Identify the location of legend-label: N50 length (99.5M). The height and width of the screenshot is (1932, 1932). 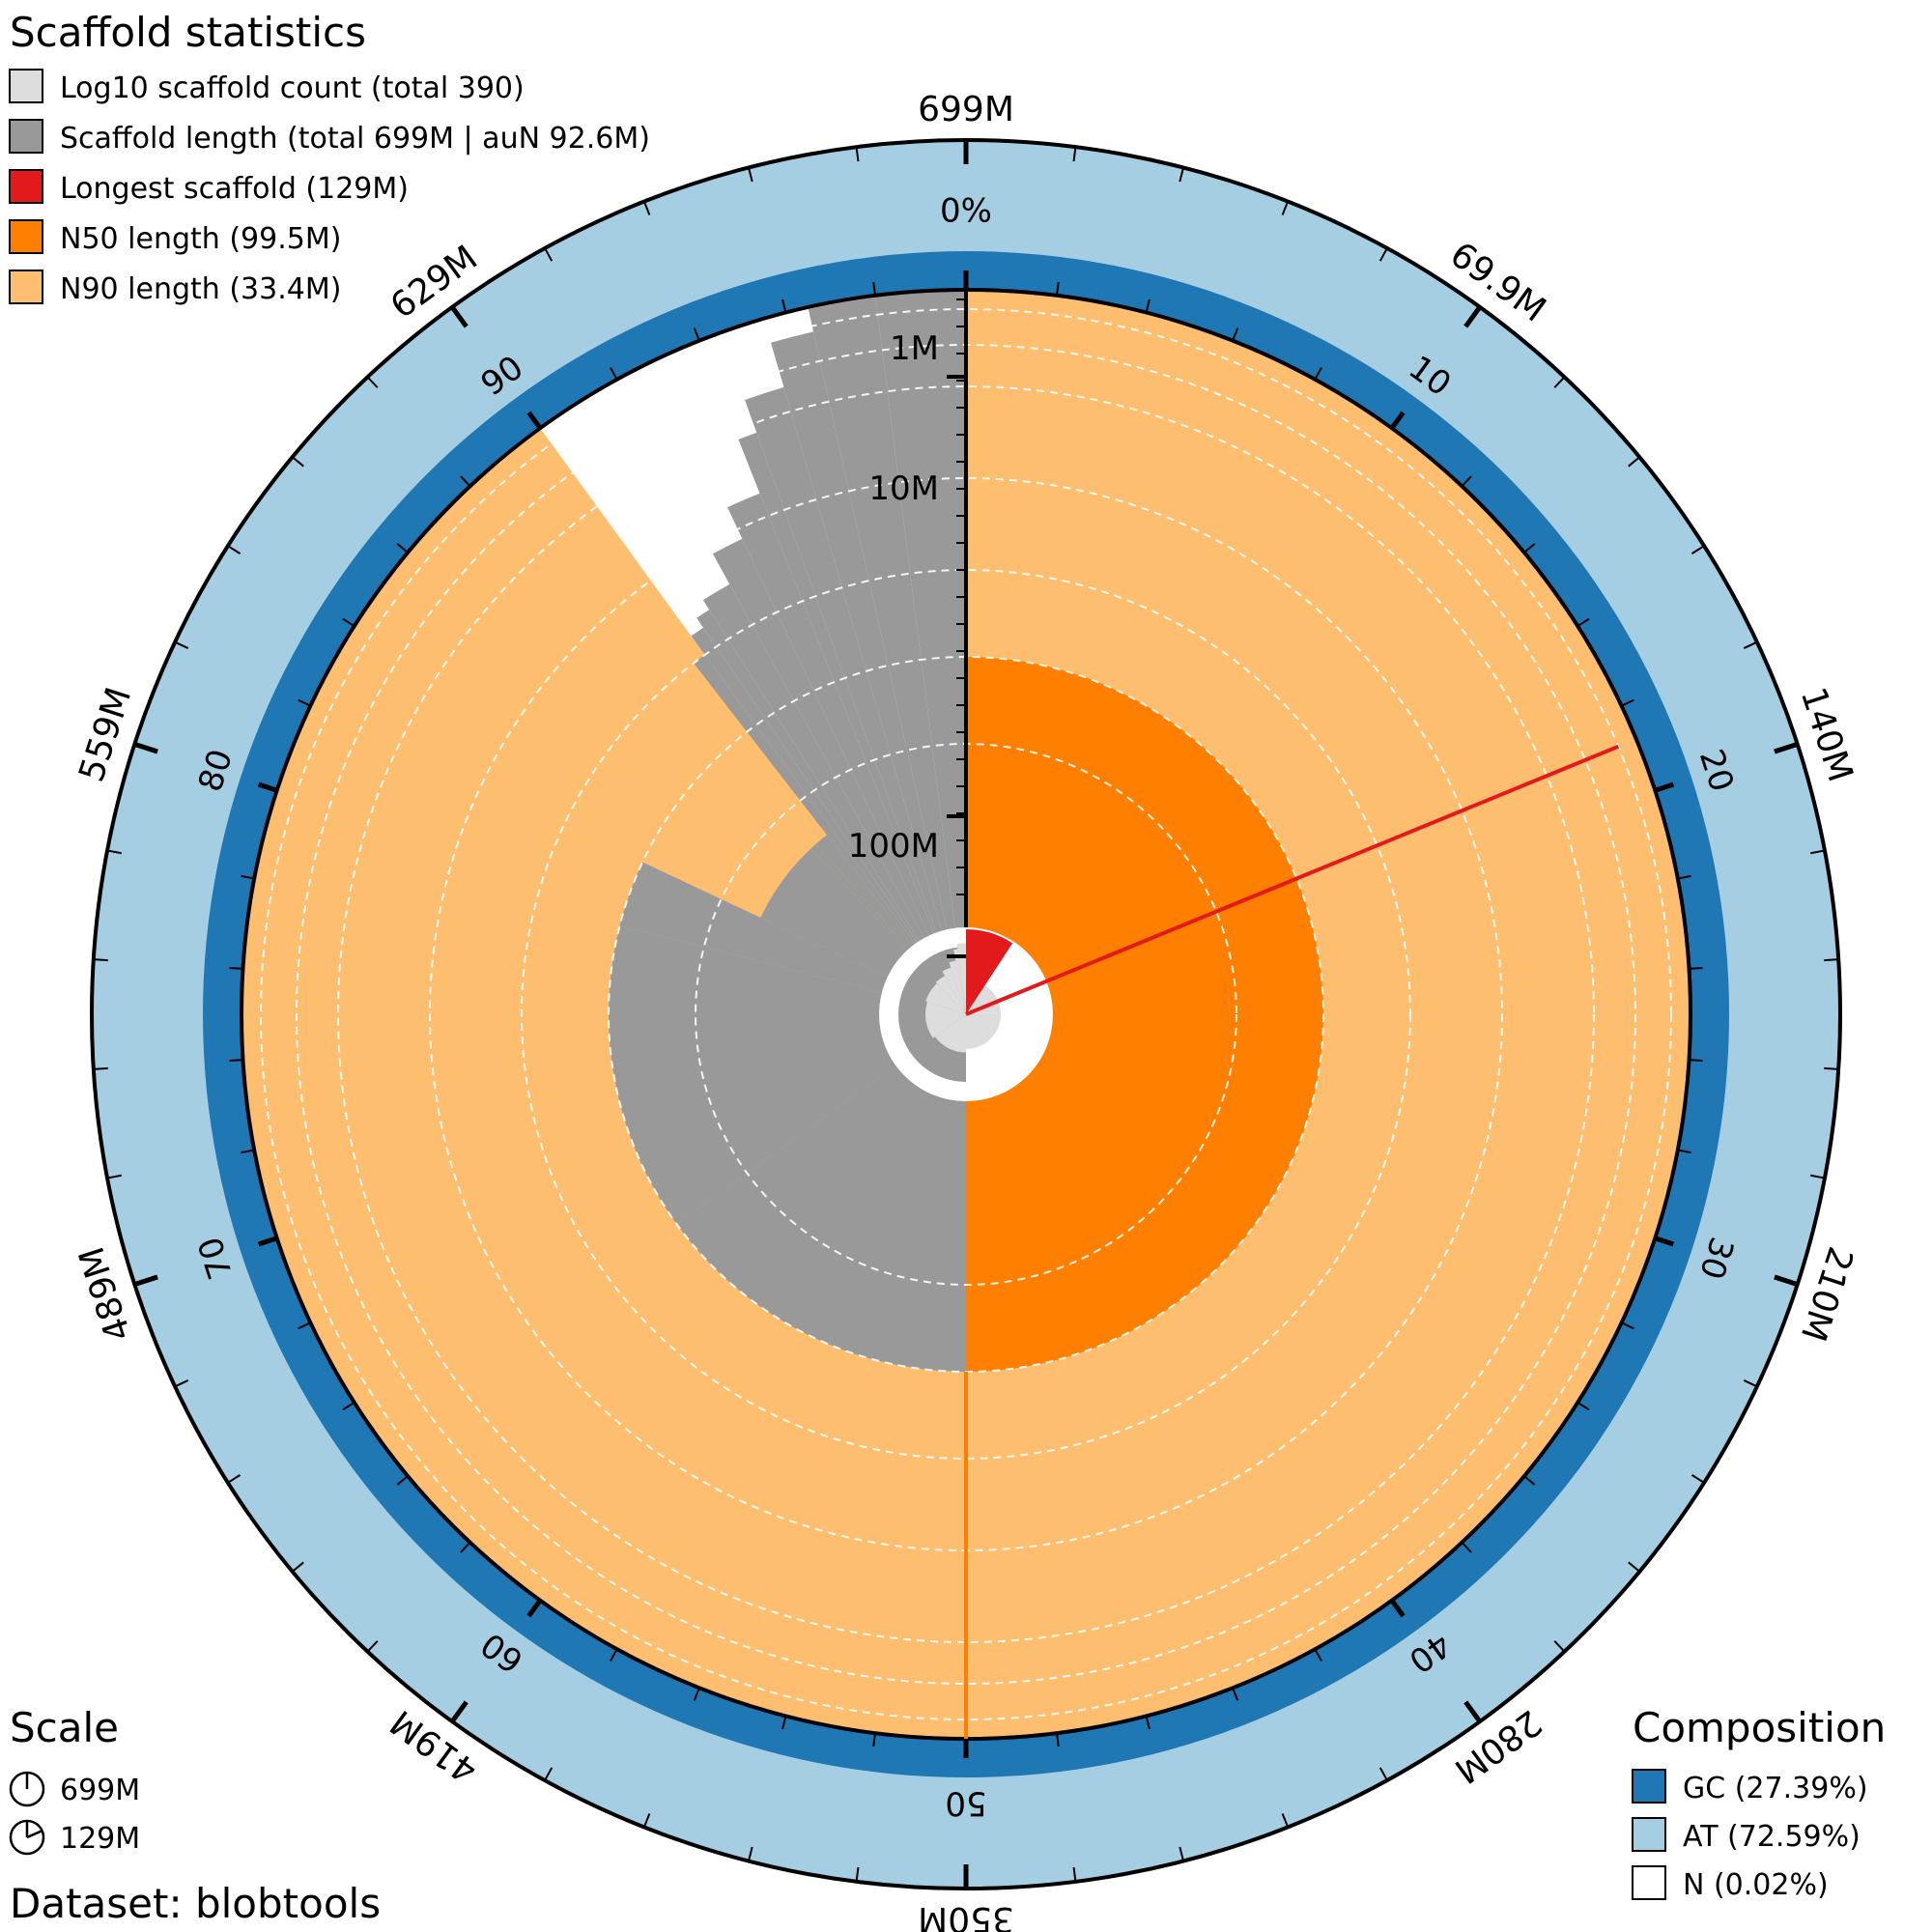
(200, 239).